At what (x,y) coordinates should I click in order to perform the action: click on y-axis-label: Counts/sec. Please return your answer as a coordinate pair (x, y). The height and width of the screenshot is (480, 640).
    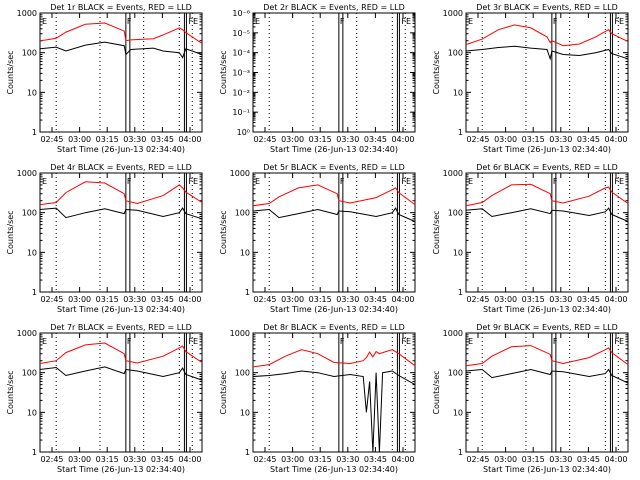
    Looking at the image, I should click on (10, 232).